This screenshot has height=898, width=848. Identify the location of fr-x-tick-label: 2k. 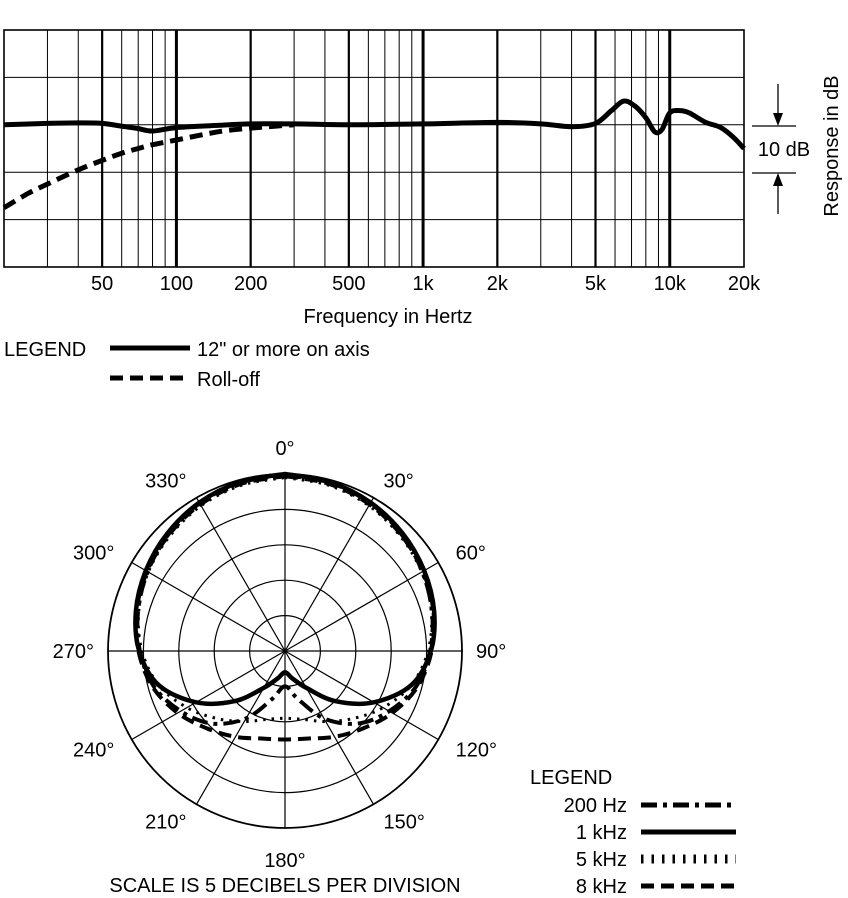
(498, 284).